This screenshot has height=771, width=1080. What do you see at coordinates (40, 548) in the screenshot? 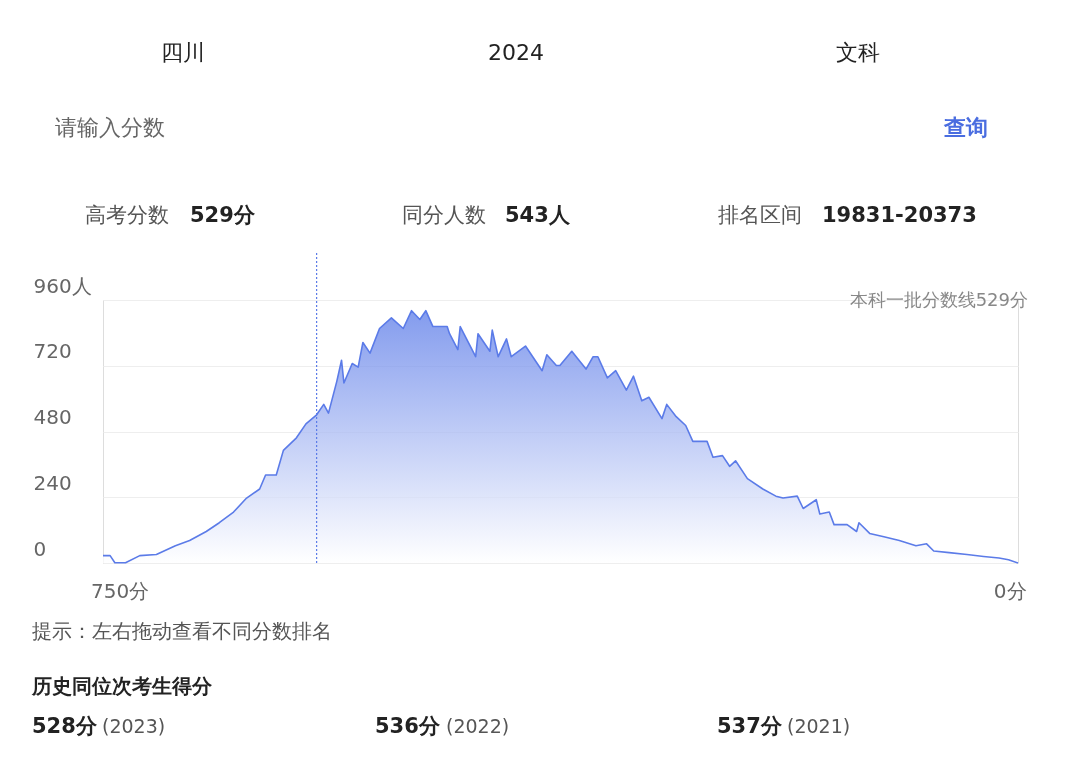
I see `y-tick-label: 0` at bounding box center [40, 548].